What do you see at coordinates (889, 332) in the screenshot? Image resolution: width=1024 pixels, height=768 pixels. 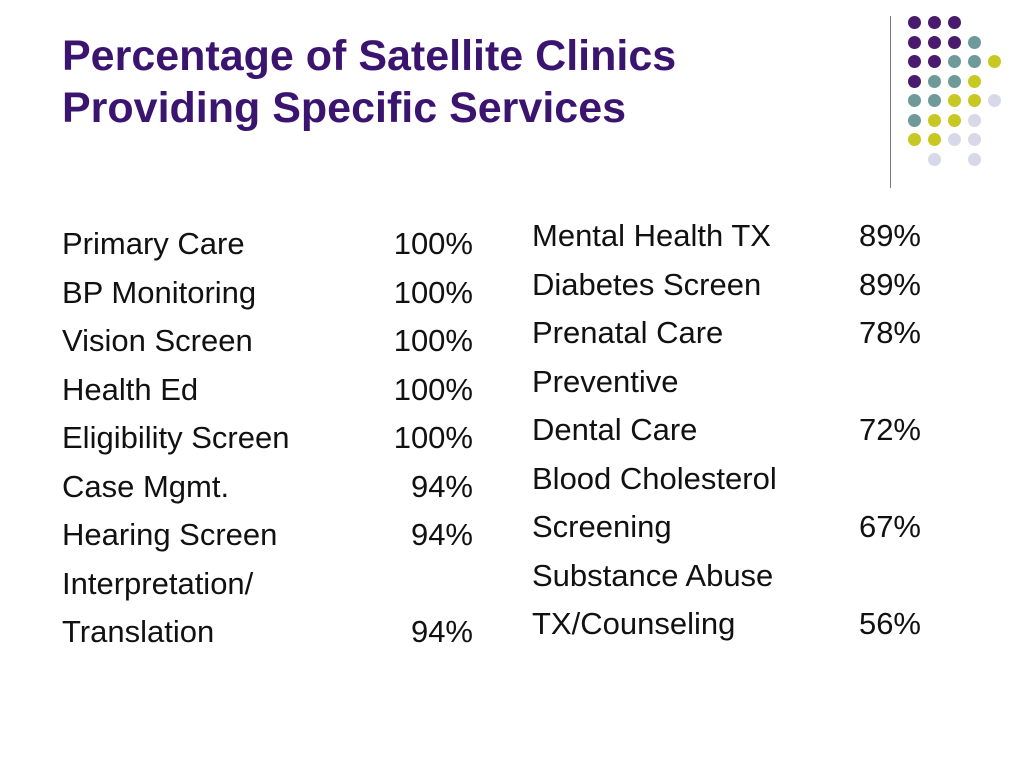 I see `service-percentage: 78%` at bounding box center [889, 332].